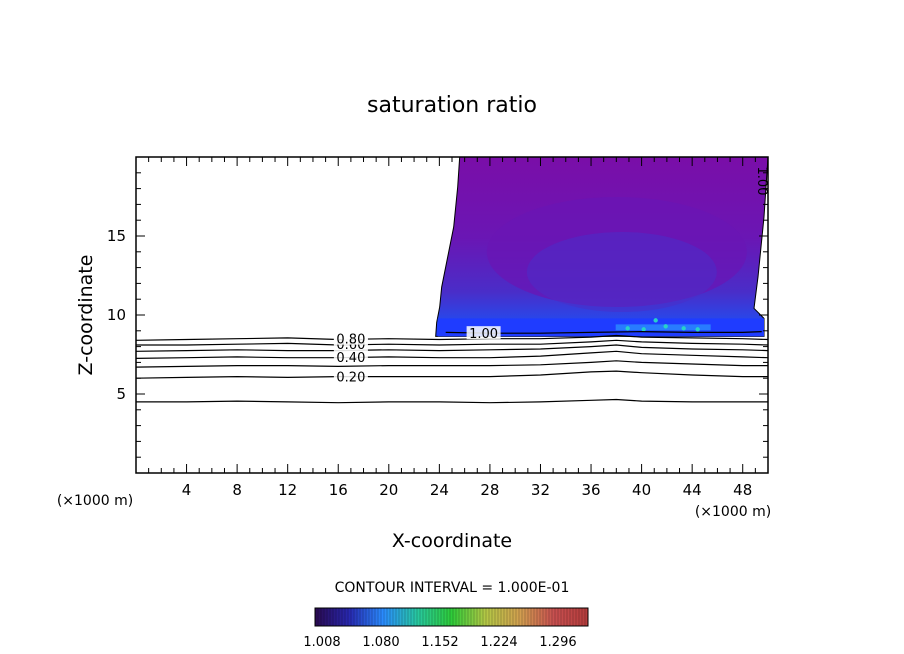 This screenshot has width=904, height=654. I want to click on saturation-shading, so click(601, 247).